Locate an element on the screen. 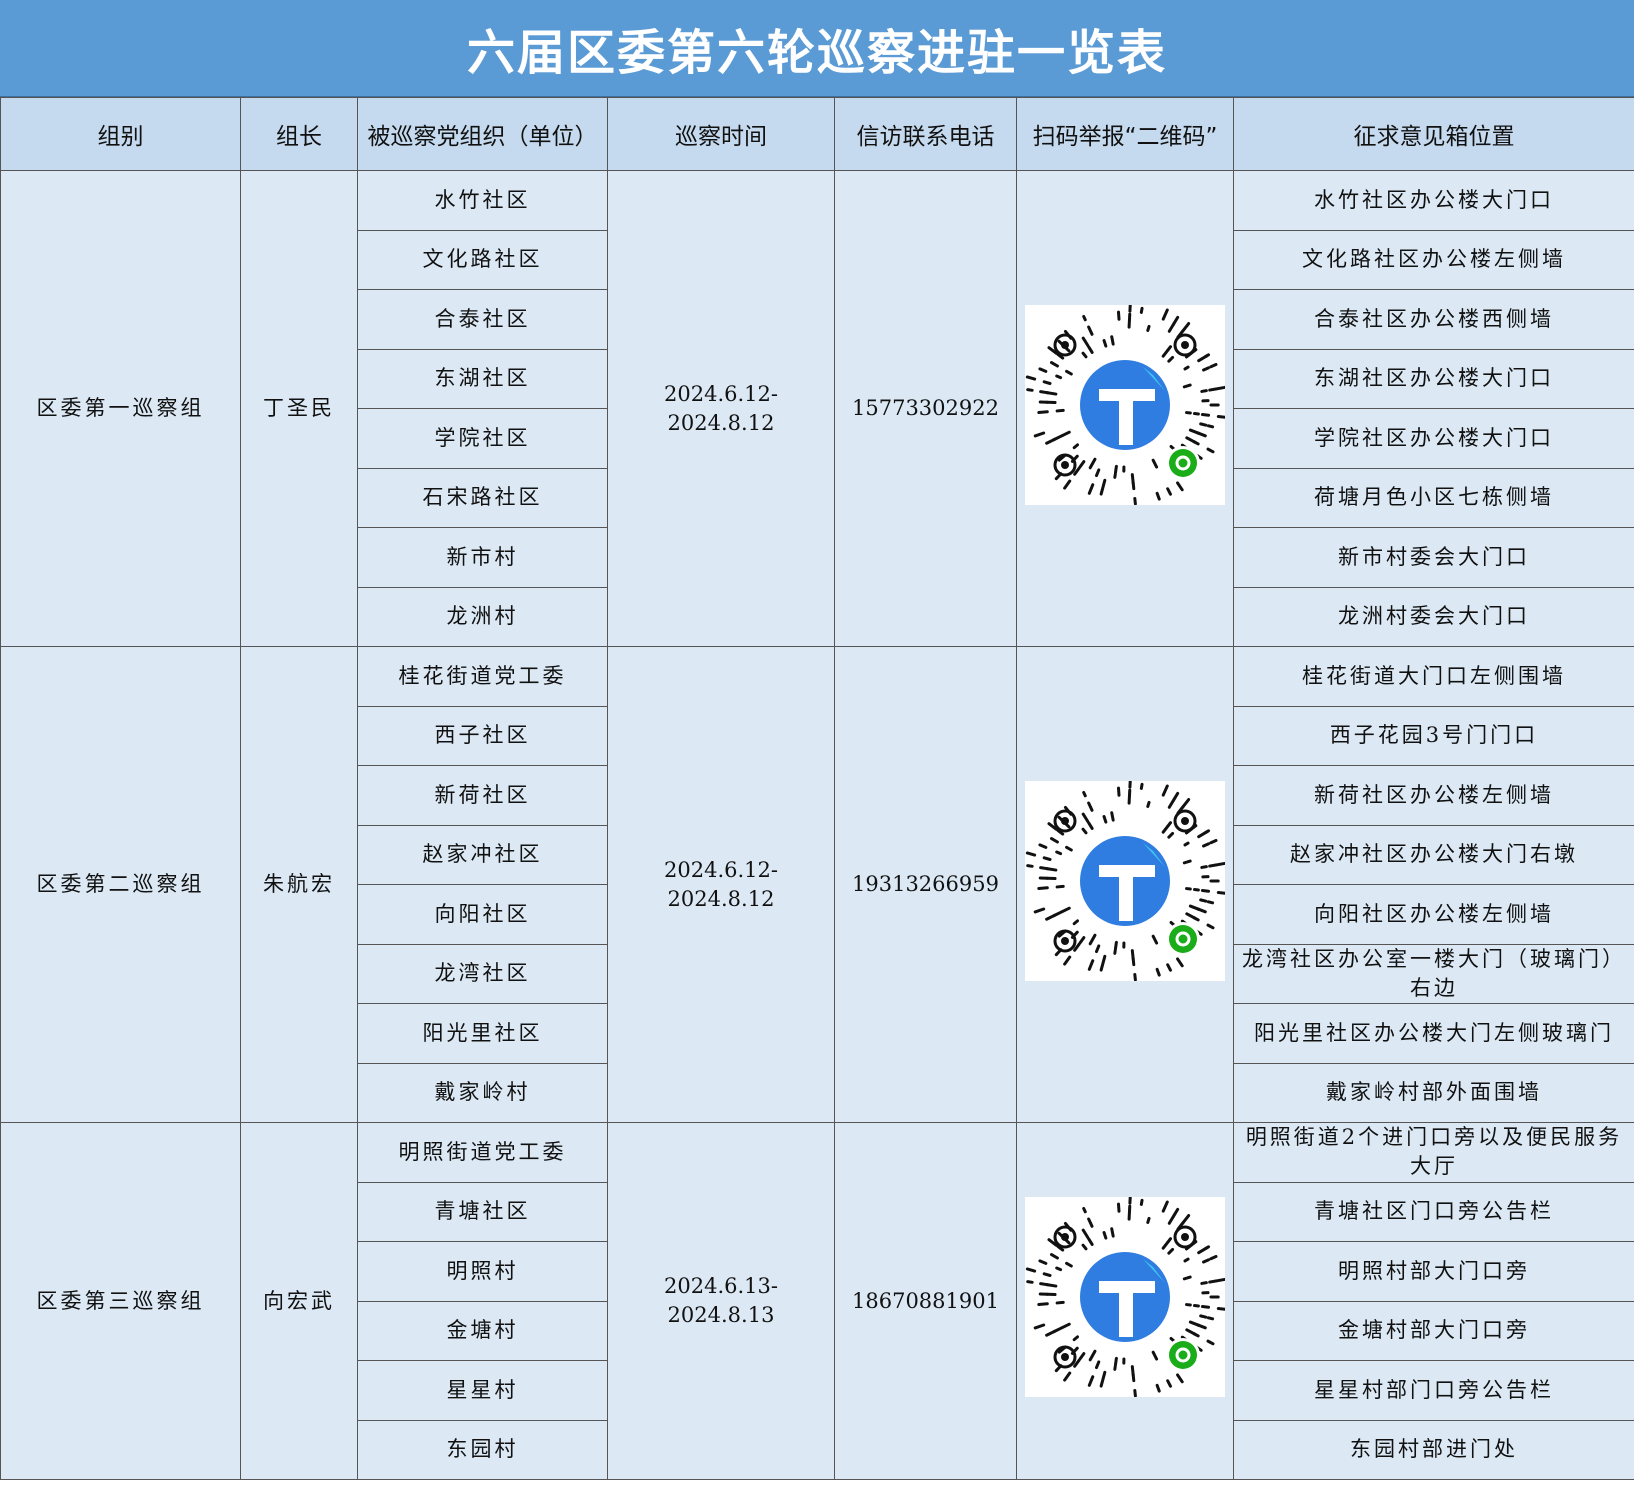 This screenshot has height=1490, width=1634. unit-cell: 龙洲村 is located at coordinates (482, 616).